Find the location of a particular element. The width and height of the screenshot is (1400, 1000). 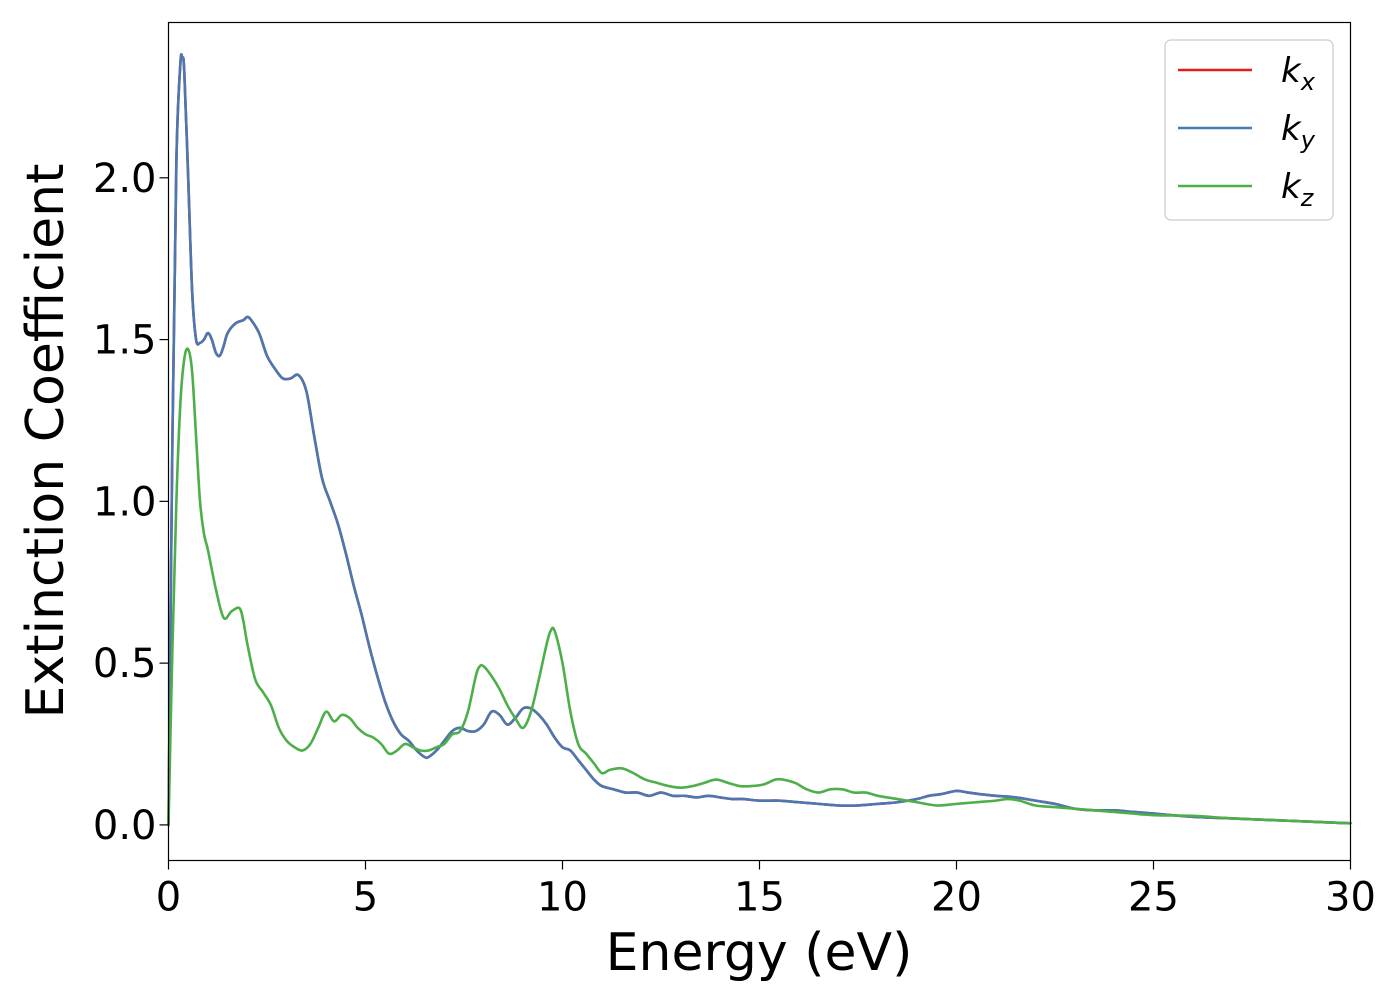

x-tick-label: 0 is located at coordinates (168, 898).